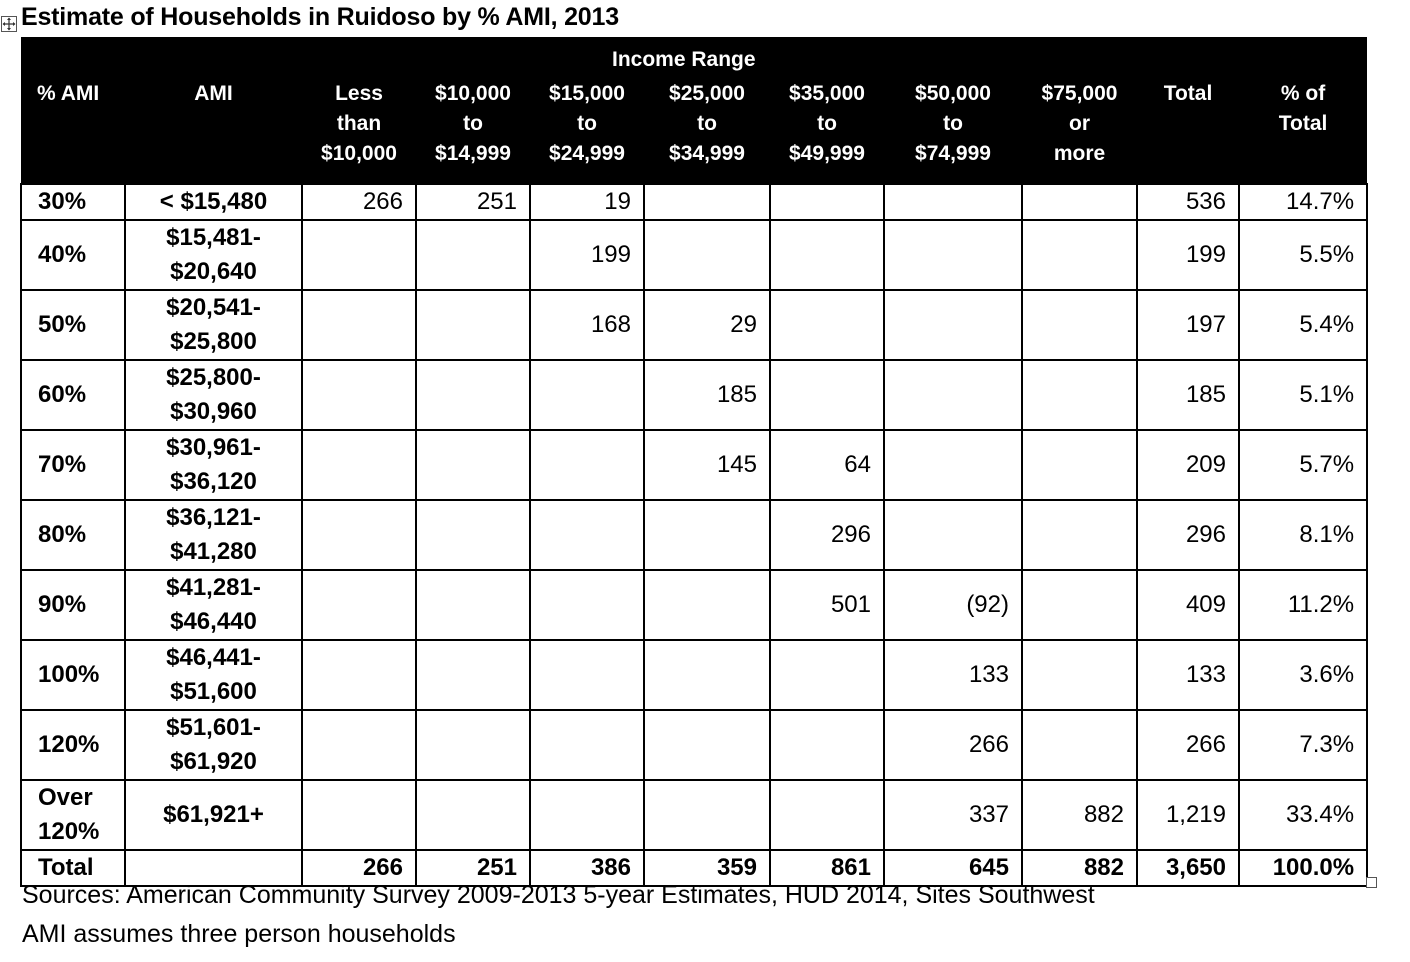 This screenshot has height=962, width=1410. What do you see at coordinates (9, 24) in the screenshot?
I see `table-move-handle-icon` at bounding box center [9, 24].